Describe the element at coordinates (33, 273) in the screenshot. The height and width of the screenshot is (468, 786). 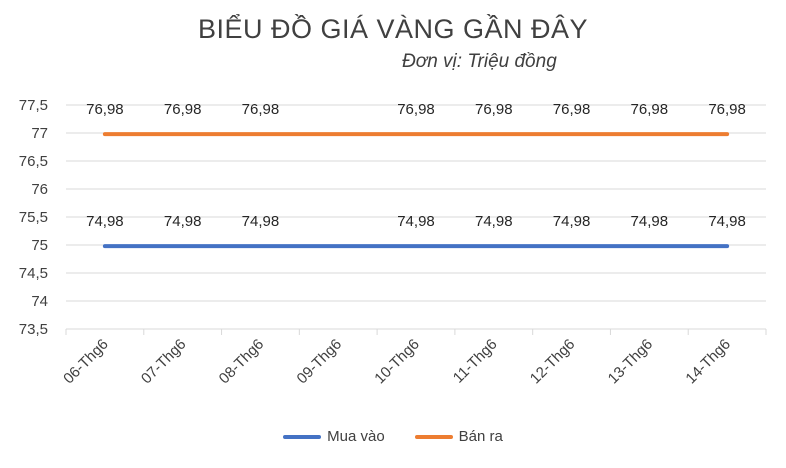
I see `y-tick-label: 74,5` at that location.